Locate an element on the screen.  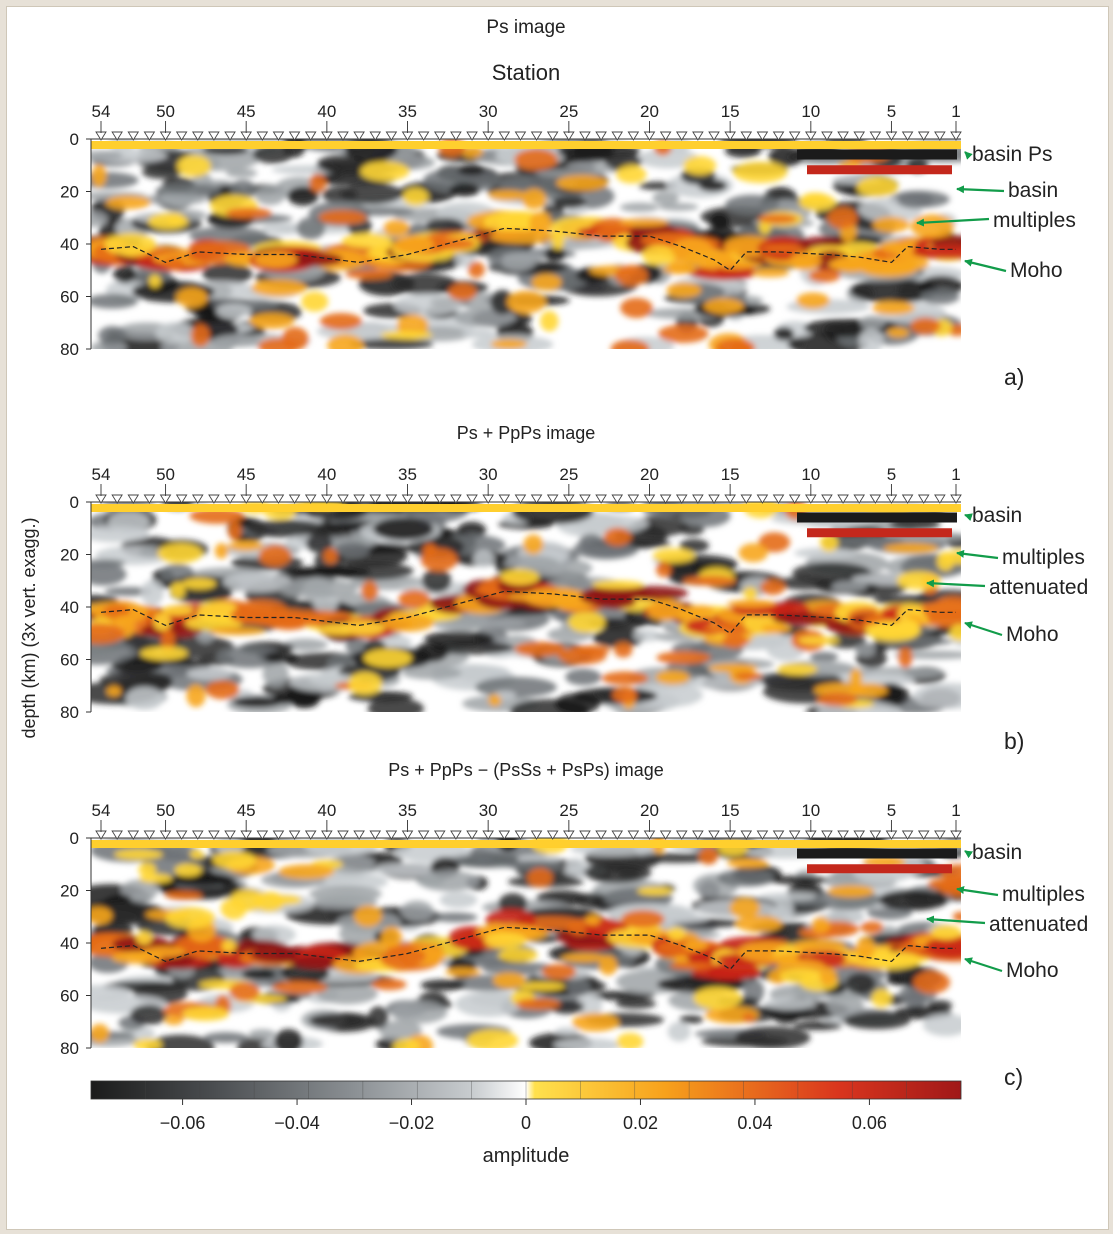
annotation-label: Moho is located at coordinates (1032, 634).